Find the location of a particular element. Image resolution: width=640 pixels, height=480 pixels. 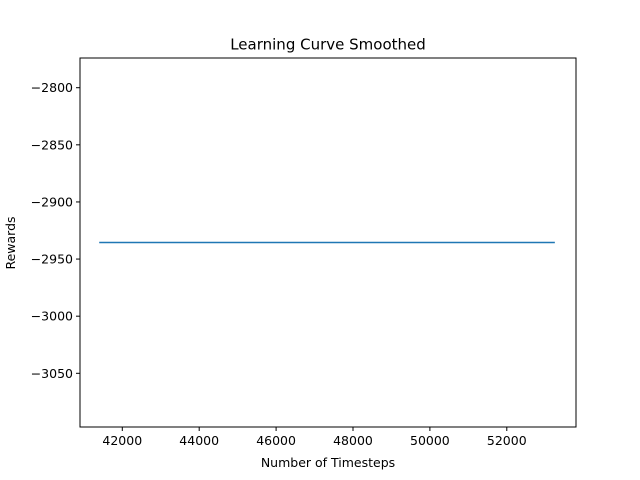

x-tick-label: 48000 is located at coordinates (353, 440).